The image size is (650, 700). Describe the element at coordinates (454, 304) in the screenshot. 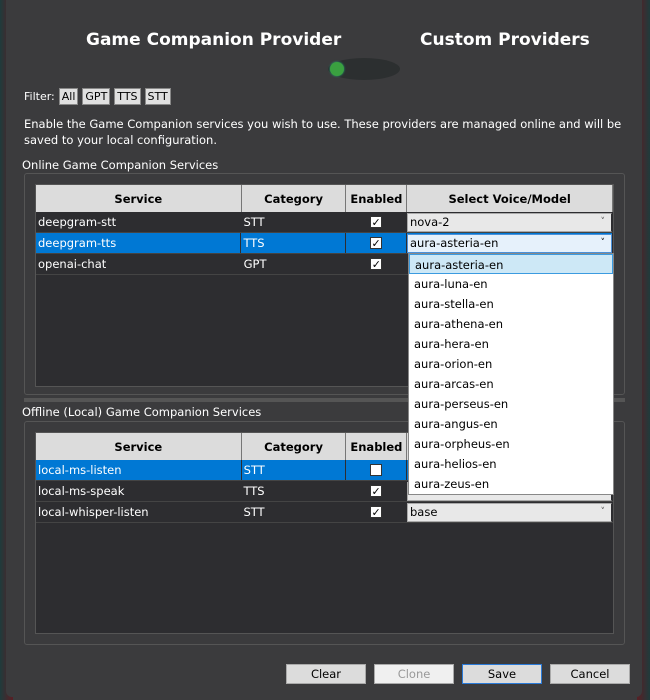

I see `dropdown-option: aura-stella-en` at that location.